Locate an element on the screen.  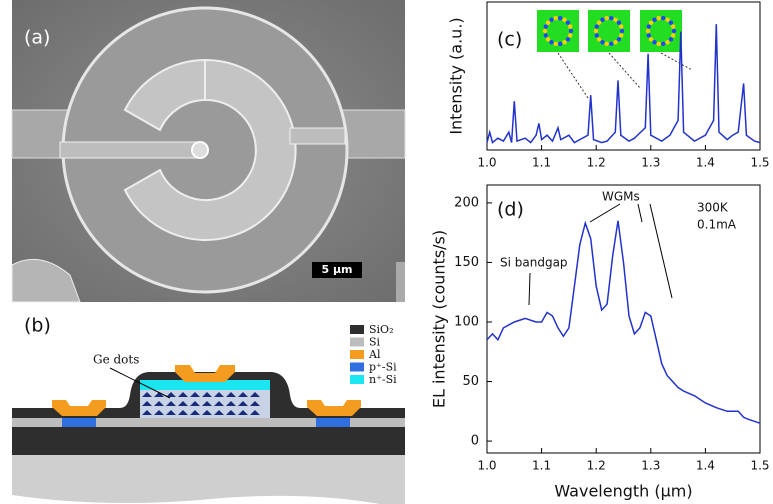
annotation: Si bandgap is located at coordinates (534, 263).